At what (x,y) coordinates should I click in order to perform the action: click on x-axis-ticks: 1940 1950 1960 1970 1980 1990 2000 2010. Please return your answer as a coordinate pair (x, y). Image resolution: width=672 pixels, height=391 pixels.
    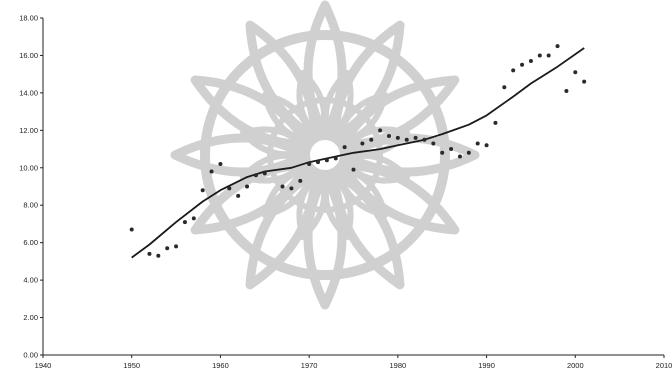
    Looking at the image, I should click on (353, 362).